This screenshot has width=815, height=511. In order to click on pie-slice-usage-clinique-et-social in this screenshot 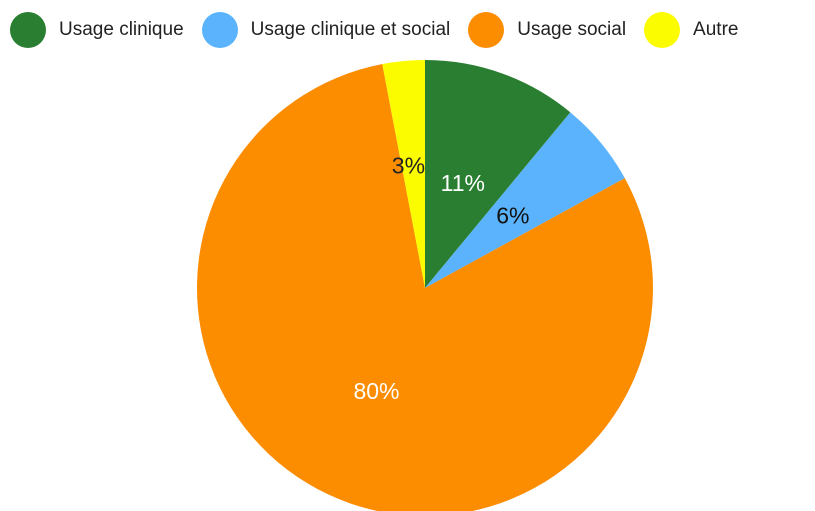, I will do `click(525, 200)`.